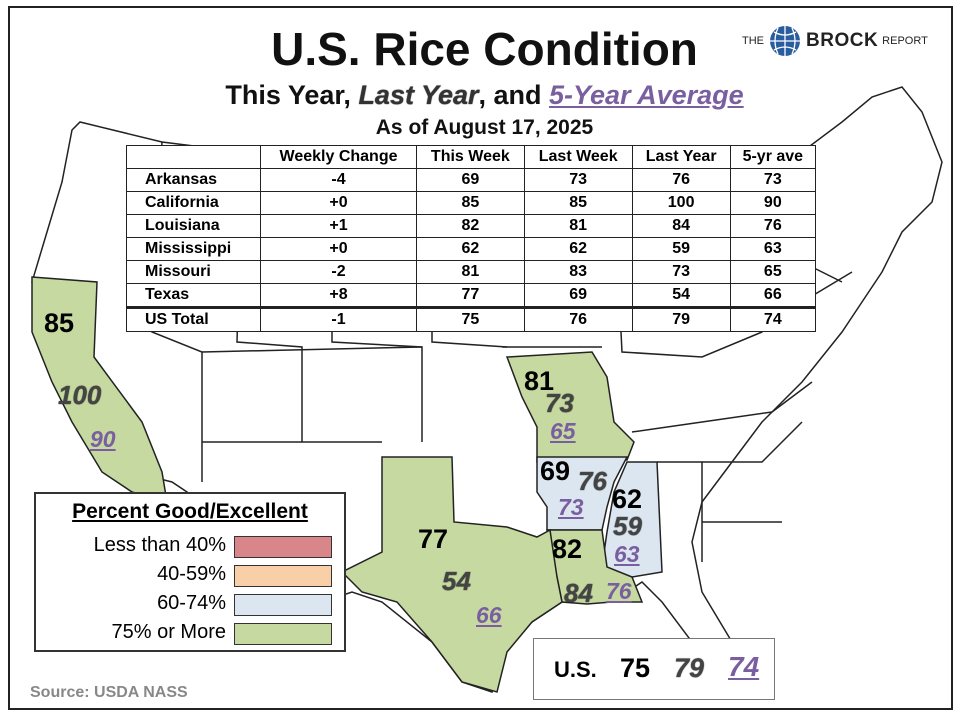  I want to click on ms-this-week: 62, so click(627, 499).